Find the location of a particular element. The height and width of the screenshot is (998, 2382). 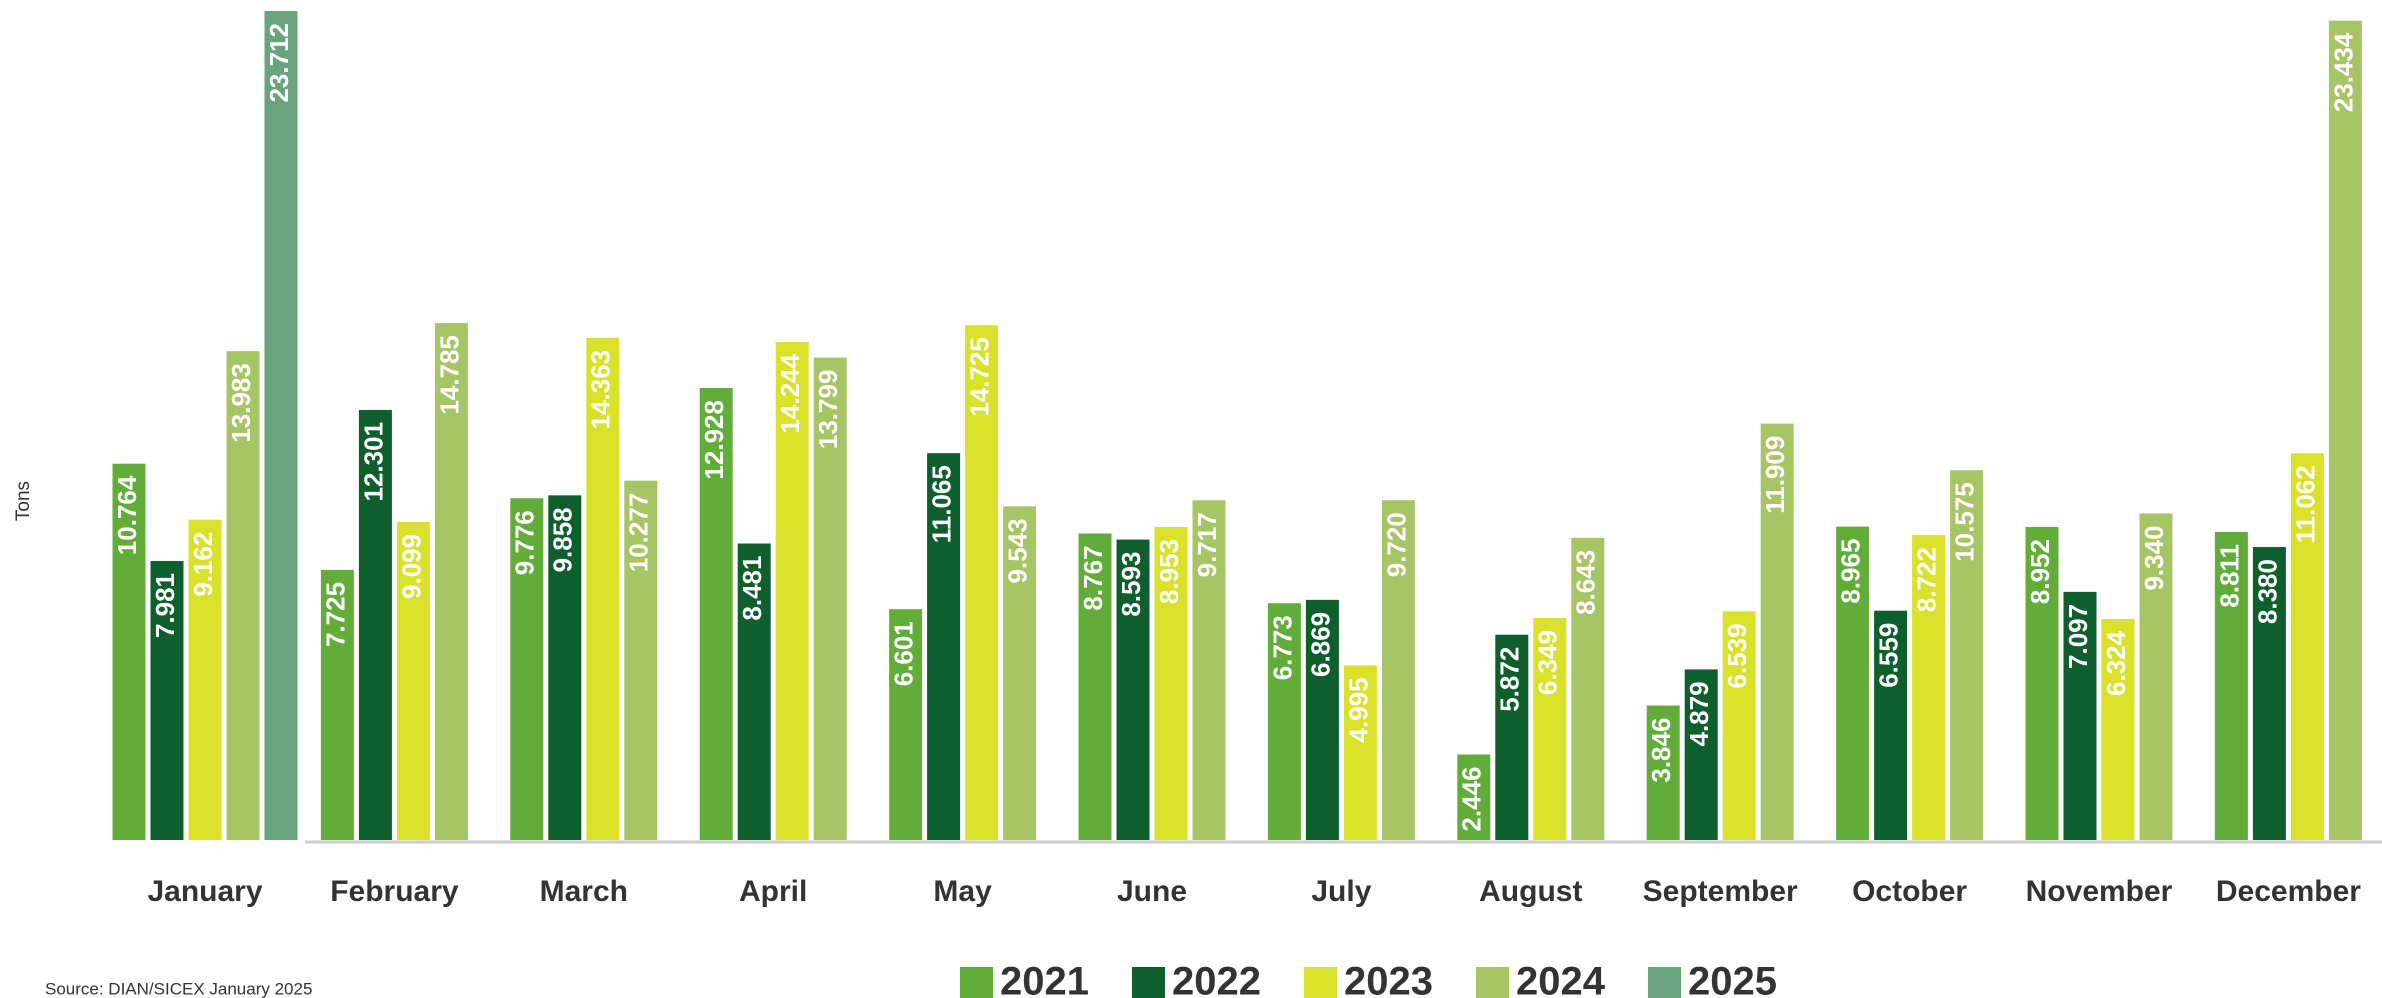

x-tick-label: July is located at coordinates (1341, 891).